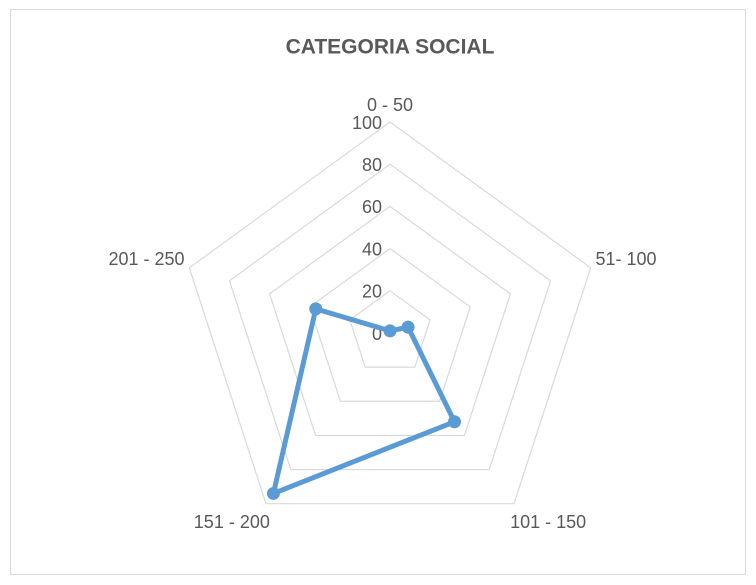 The height and width of the screenshot is (585, 756). What do you see at coordinates (377, 334) in the screenshot?
I see `radial-tick-label: 0` at bounding box center [377, 334].